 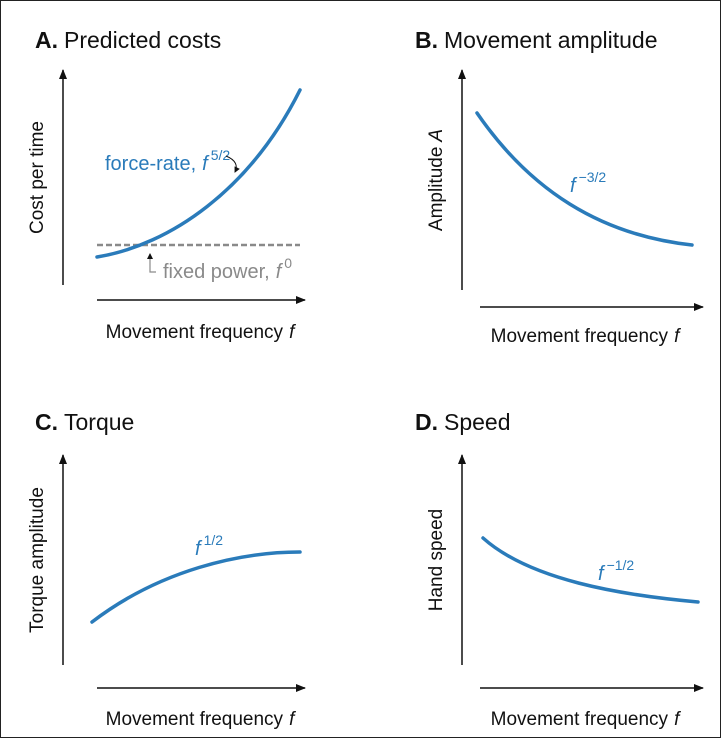 What do you see at coordinates (151, 263) in the screenshot?
I see `annotation-hook` at bounding box center [151, 263].